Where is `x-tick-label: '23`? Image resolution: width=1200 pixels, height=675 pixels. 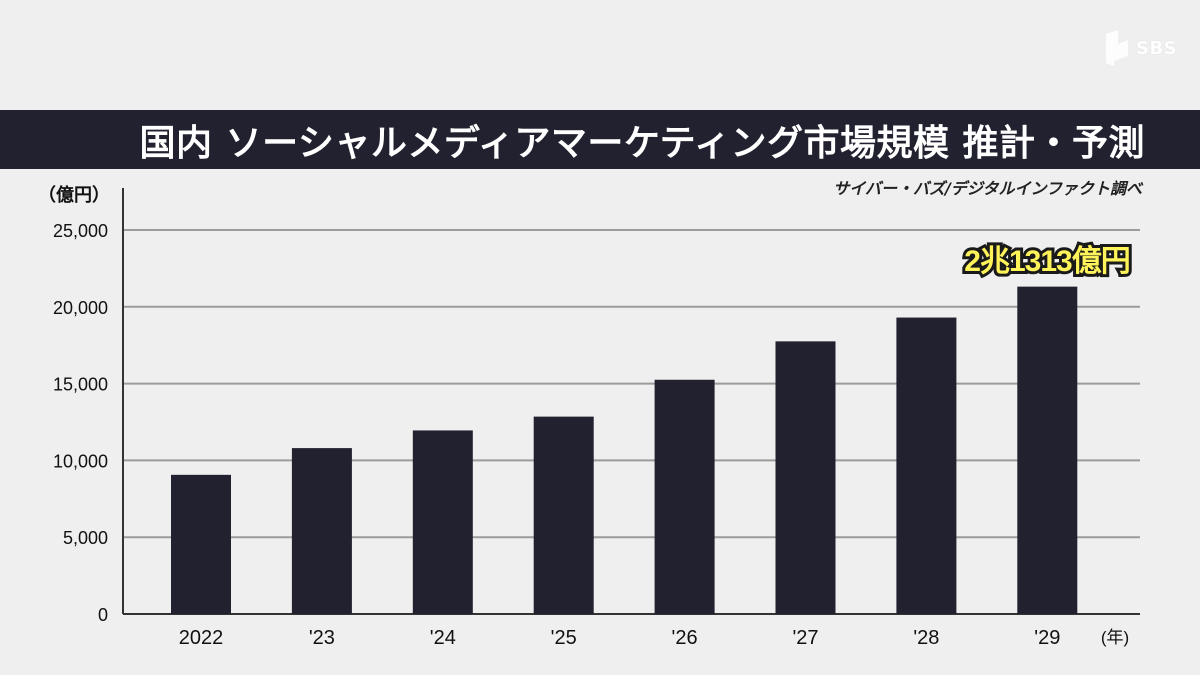
x-tick-label: '23 is located at coordinates (322, 638).